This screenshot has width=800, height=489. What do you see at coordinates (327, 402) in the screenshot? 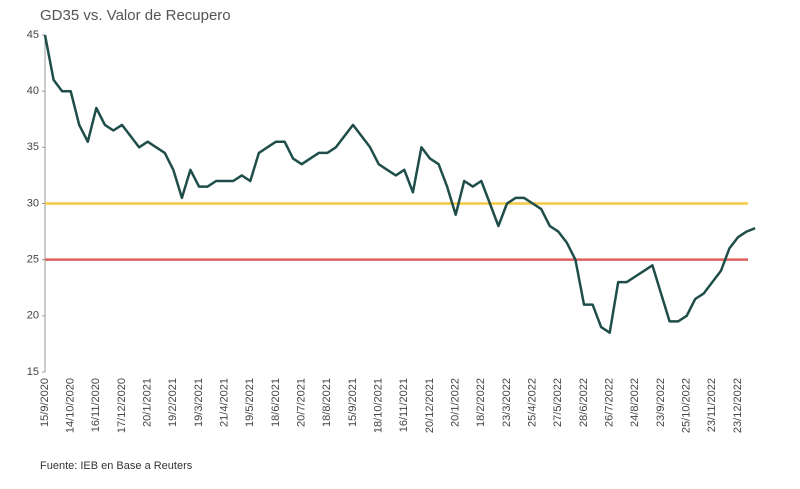
I see `x-tick-label: 18/8/2021` at bounding box center [327, 402].